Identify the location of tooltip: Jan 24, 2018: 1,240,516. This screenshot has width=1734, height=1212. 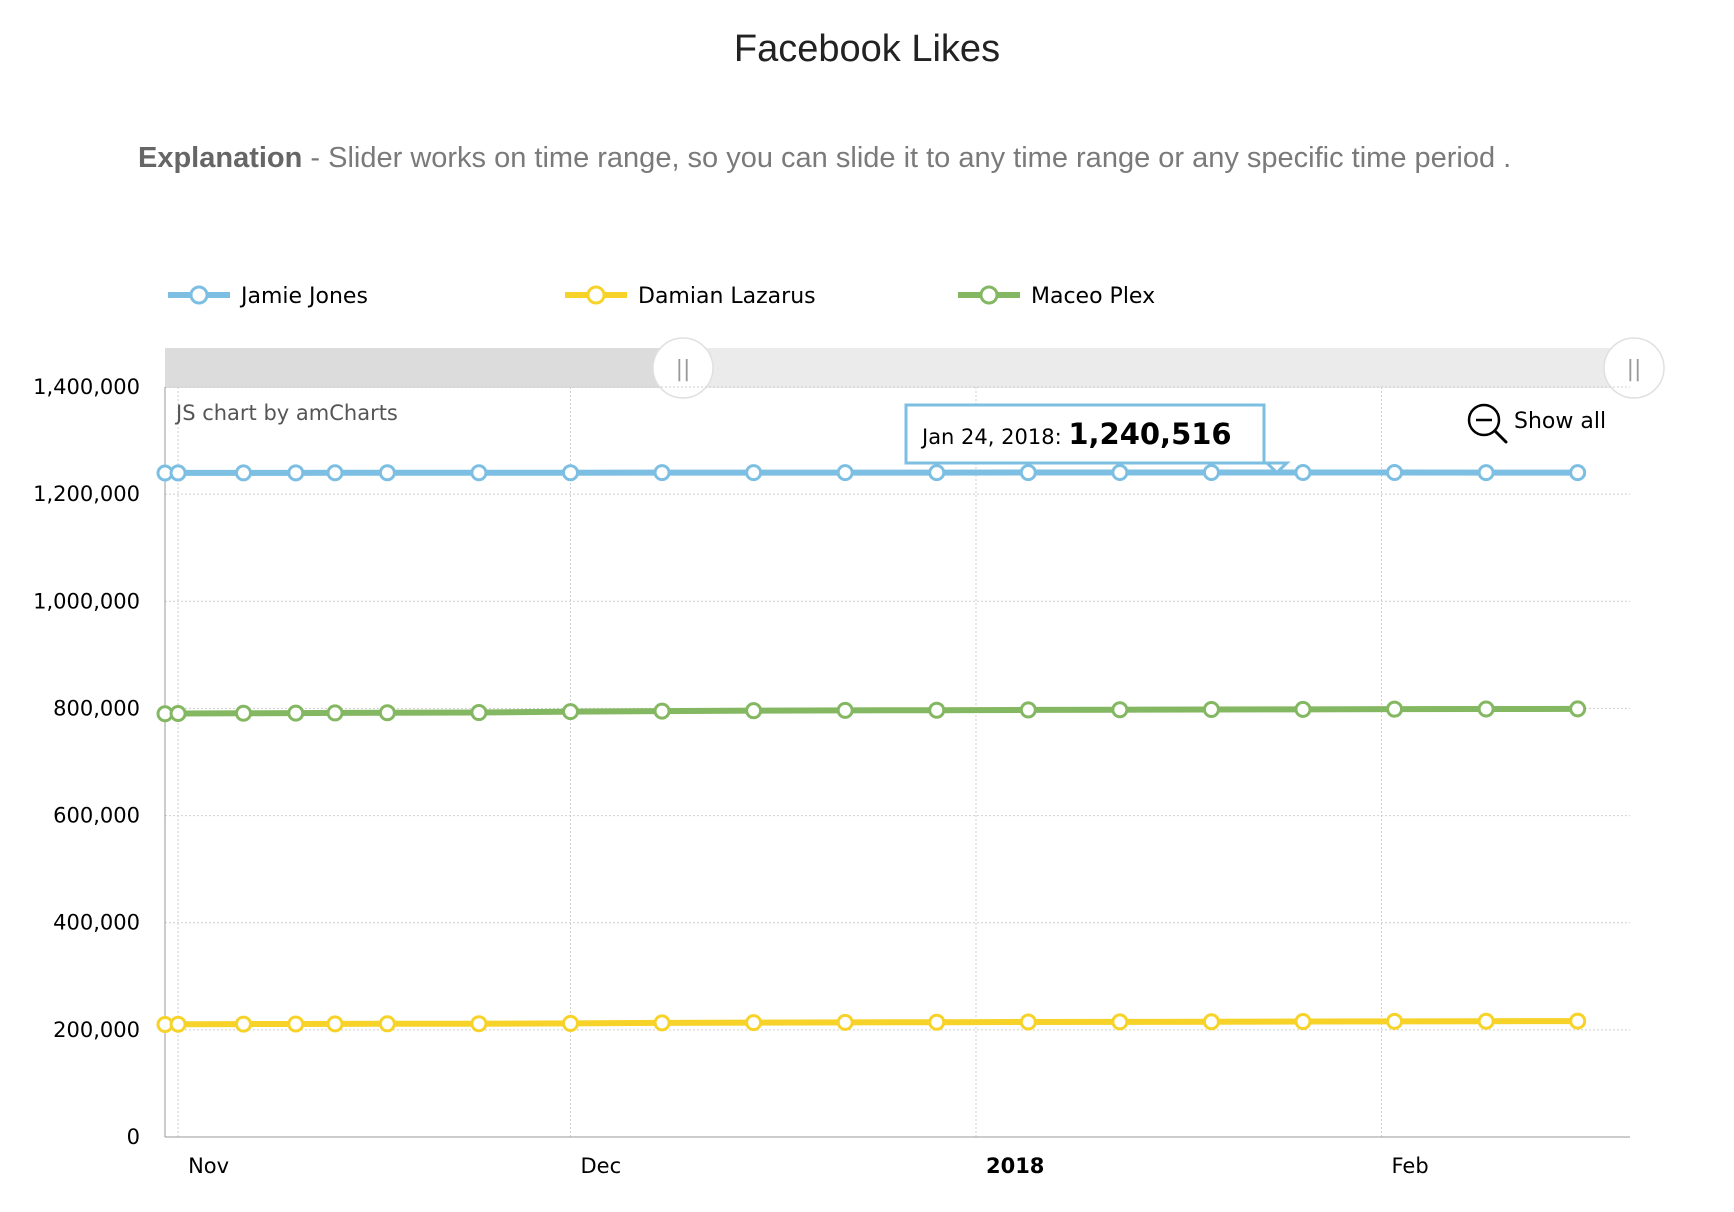
(1097, 439).